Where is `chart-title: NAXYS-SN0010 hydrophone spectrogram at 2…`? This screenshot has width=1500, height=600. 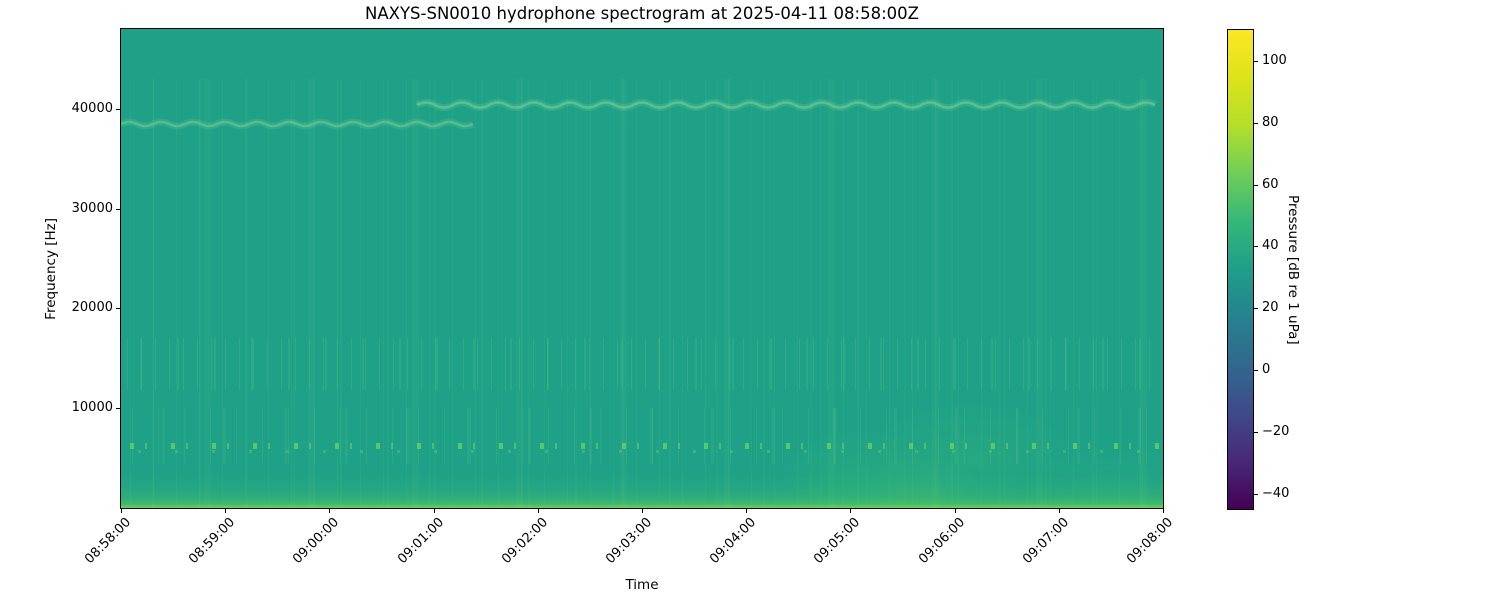 chart-title: NAXYS-SN0010 hydrophone spectrogram at 2… is located at coordinates (642, 13).